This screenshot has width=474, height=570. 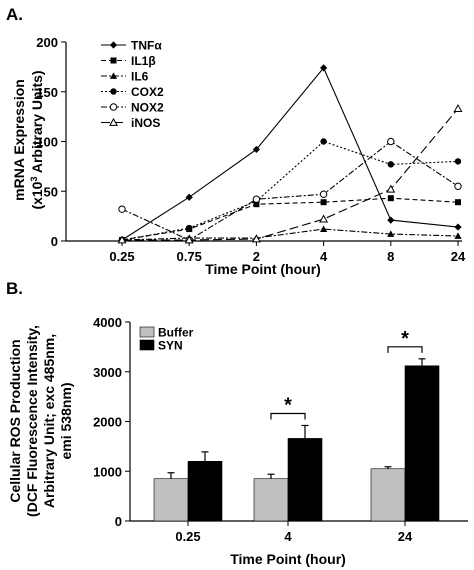 What do you see at coordinates (176, 333) in the screenshot?
I see `panel-b-legend-label-0: Buffer` at bounding box center [176, 333].